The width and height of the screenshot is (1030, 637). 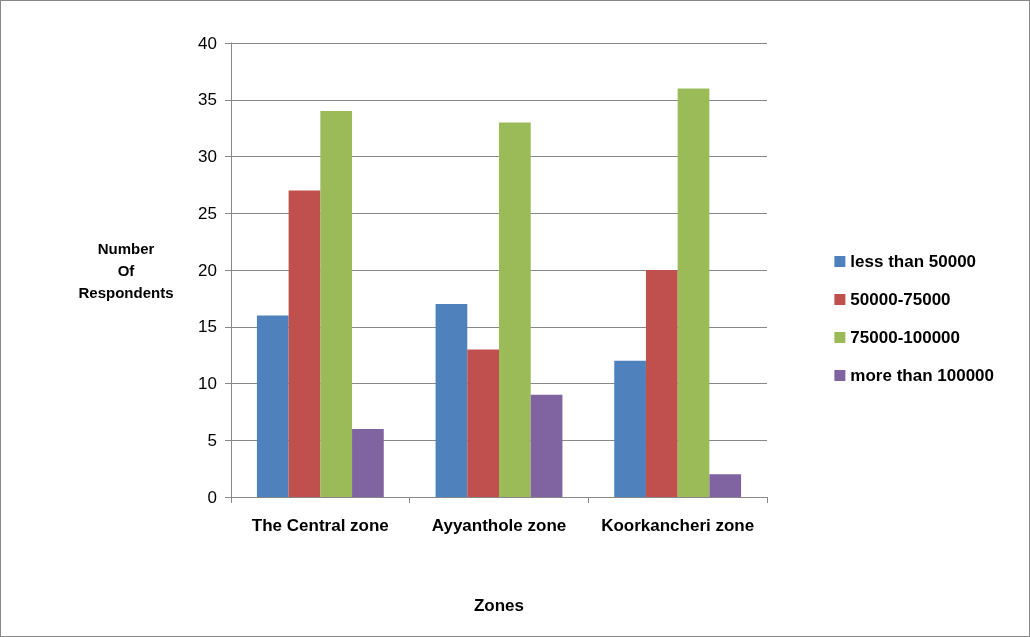 I want to click on y-tick-label: 20, so click(x=207, y=270).